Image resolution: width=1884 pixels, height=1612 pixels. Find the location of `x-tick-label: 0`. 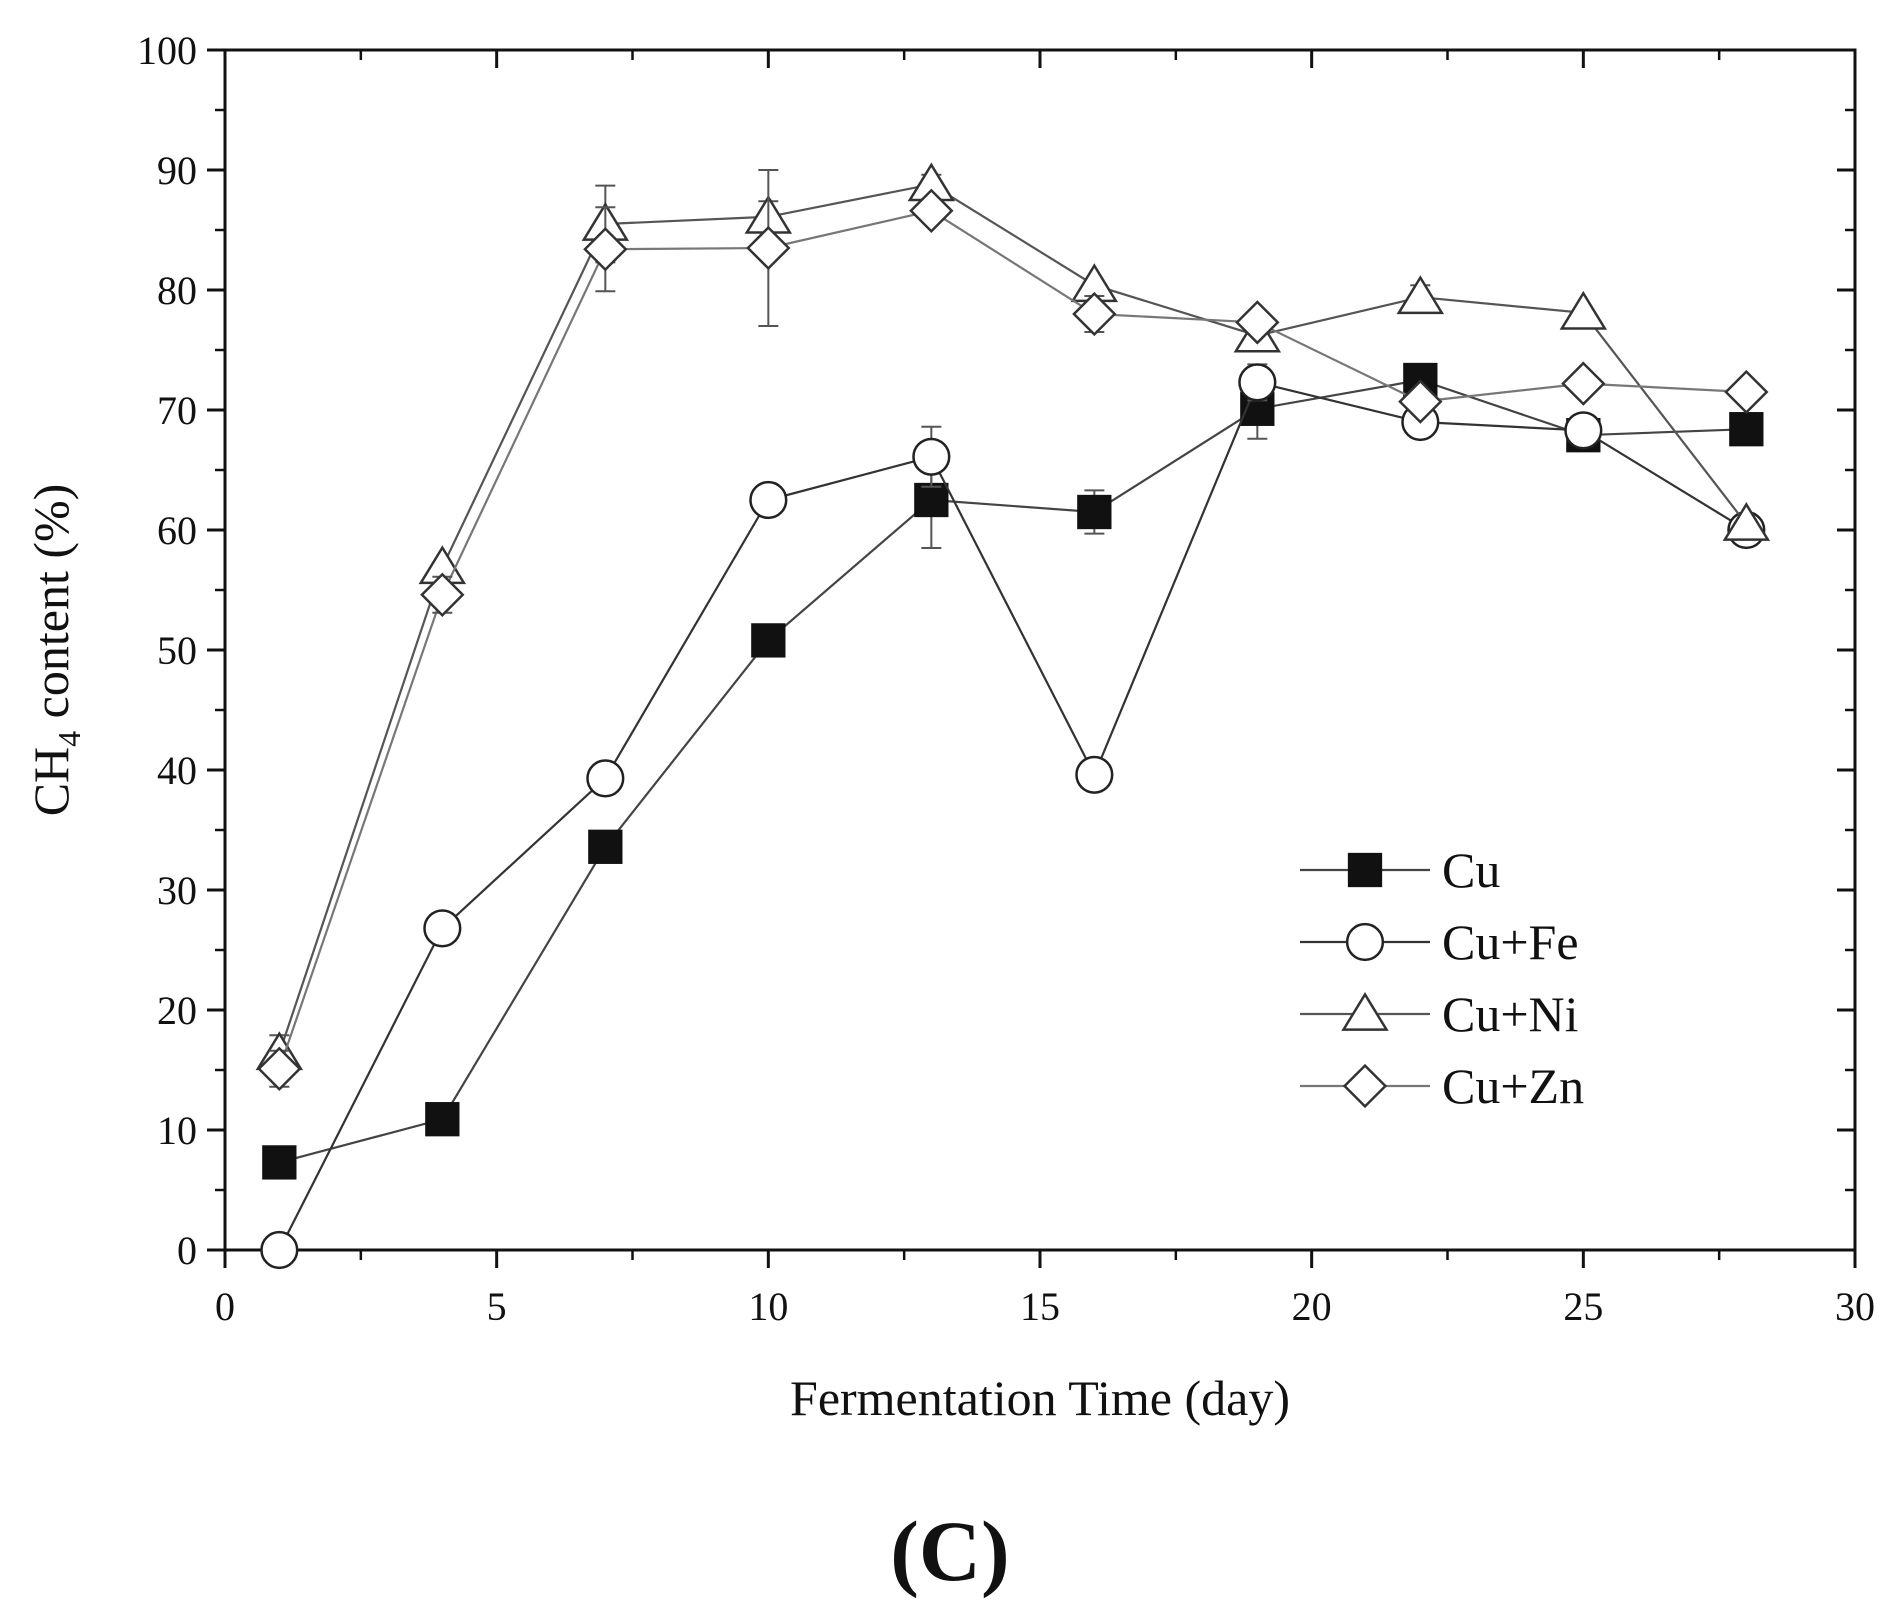

x-tick-label: 0 is located at coordinates (225, 1306).